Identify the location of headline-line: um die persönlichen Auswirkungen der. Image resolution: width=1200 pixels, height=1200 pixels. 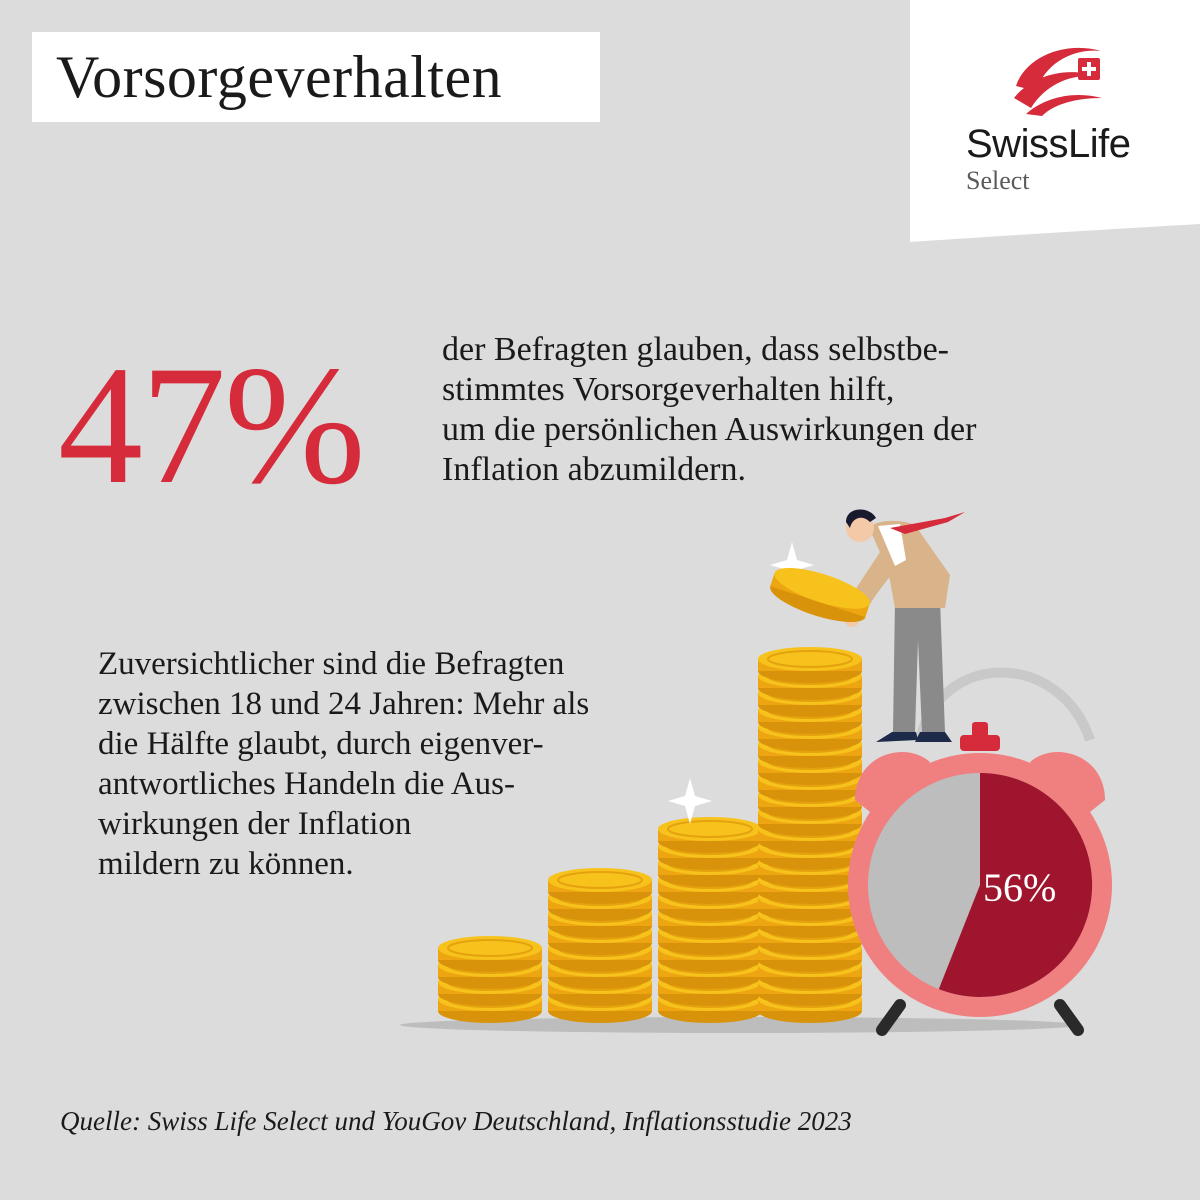
(709, 429).